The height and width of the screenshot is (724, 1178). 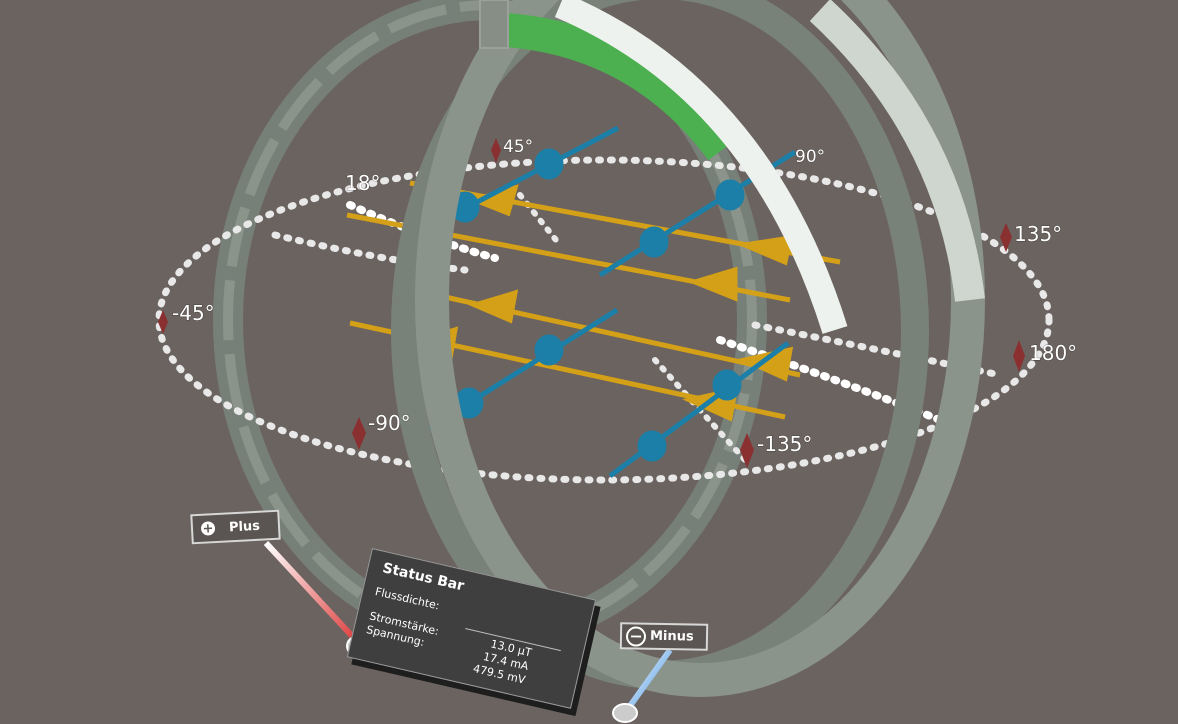 I want to click on plus-button-label: Plus, so click(x=244, y=526).